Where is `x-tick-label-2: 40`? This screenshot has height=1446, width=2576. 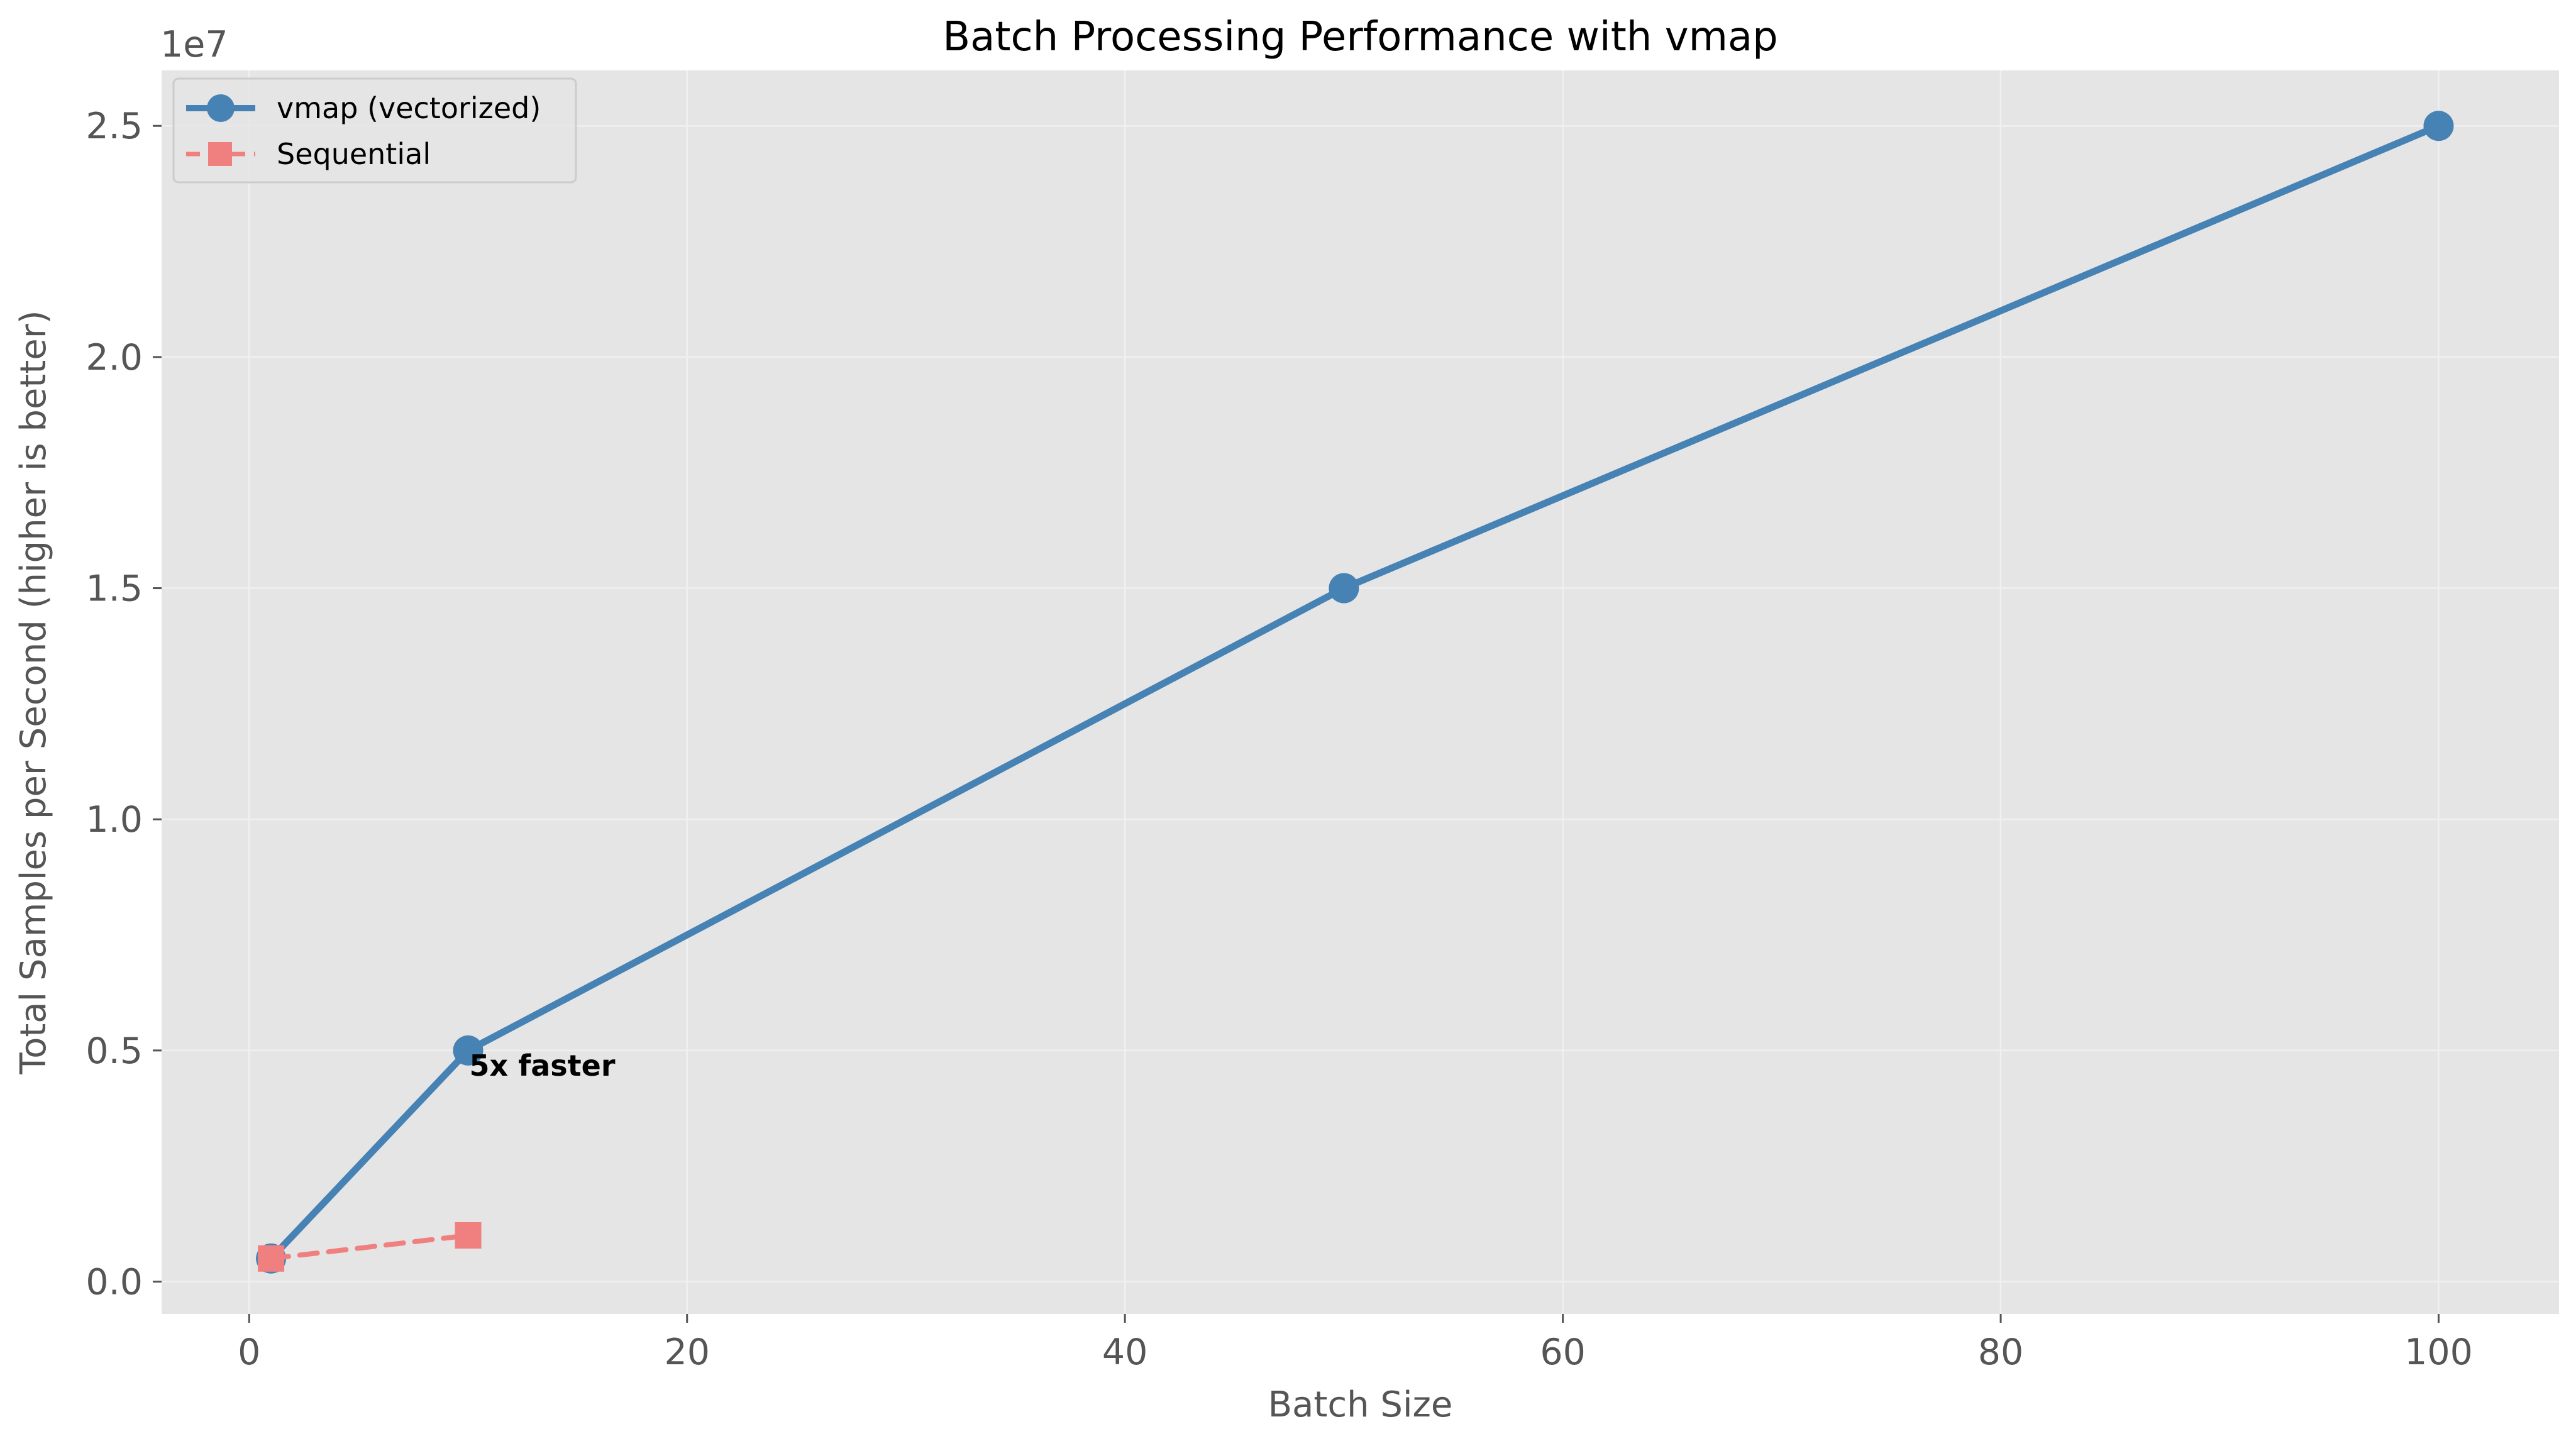
x-tick-label-2: 40 is located at coordinates (1125, 1352).